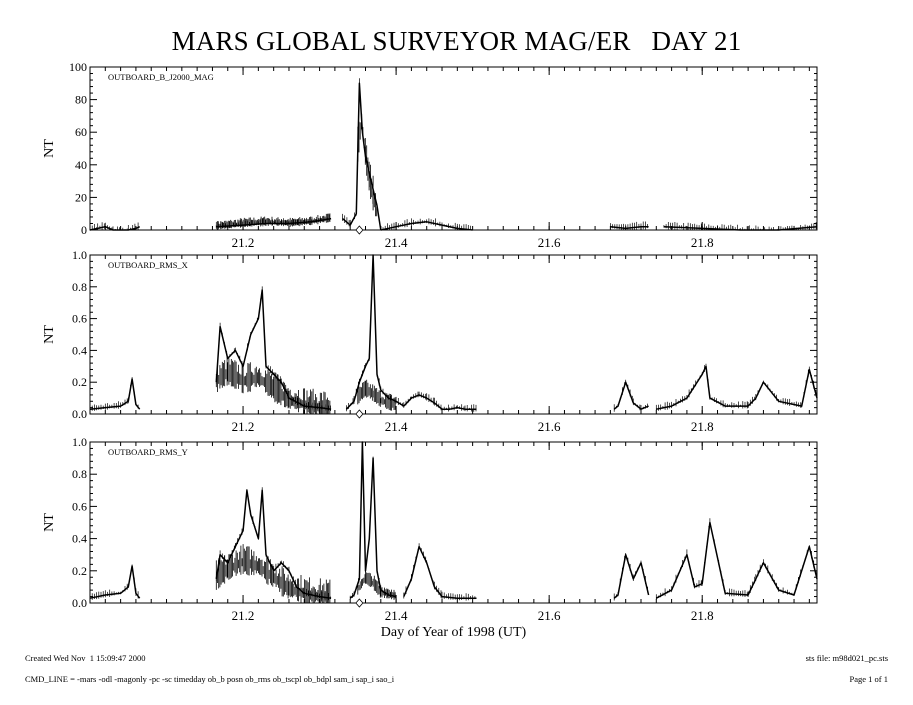 The image size is (913, 705). I want to click on footer-sts-file: sts file: m98d021_pc.sts, so click(846, 658).